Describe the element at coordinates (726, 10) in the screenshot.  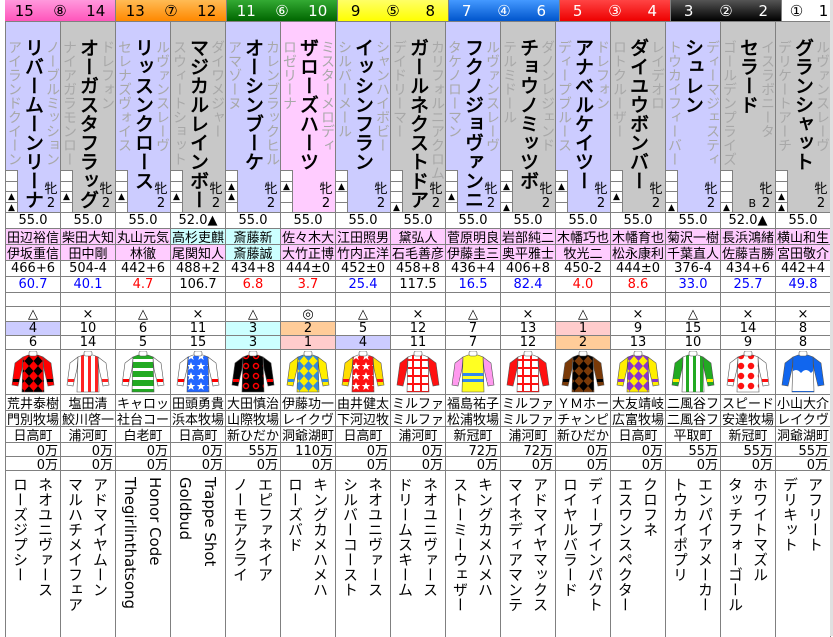
I see `gate-number: ②` at that location.